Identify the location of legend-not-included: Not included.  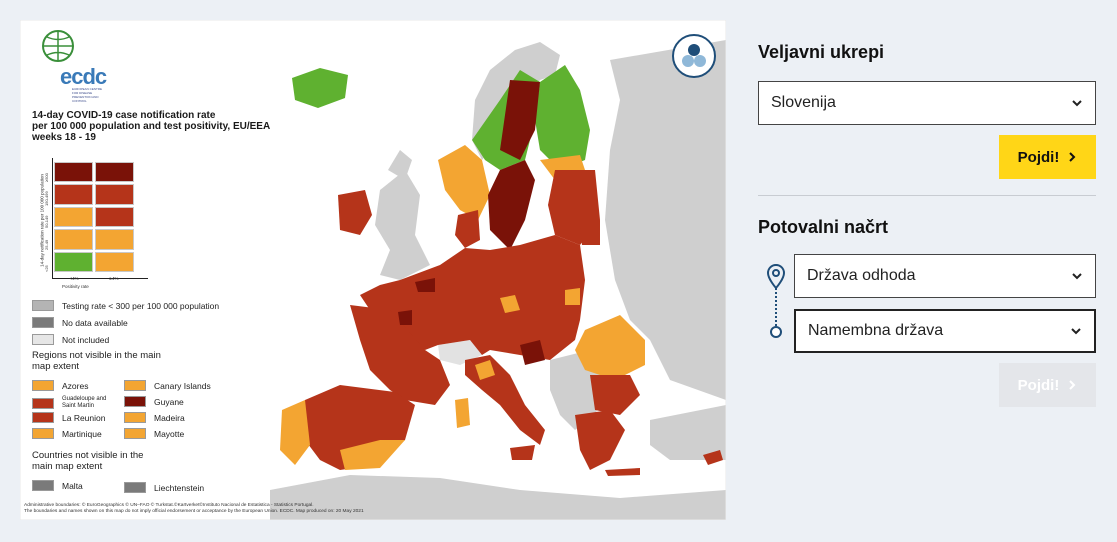
(70, 339).